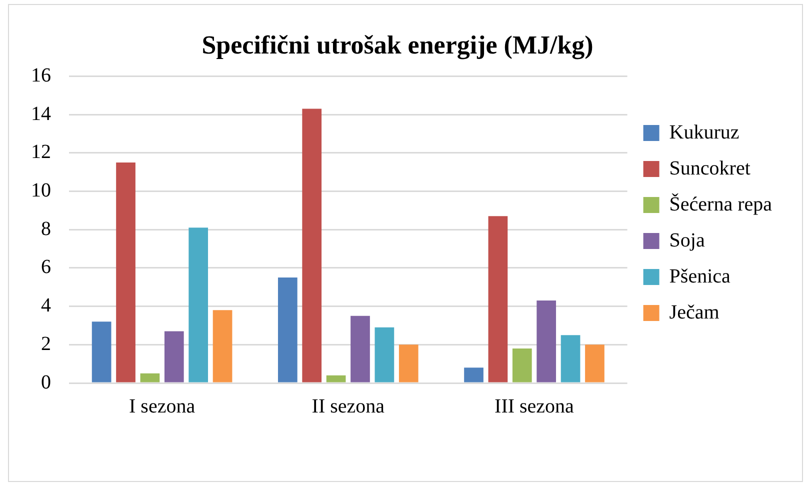 The height and width of the screenshot is (486, 807). I want to click on y-tick-label: 12, so click(41, 152).